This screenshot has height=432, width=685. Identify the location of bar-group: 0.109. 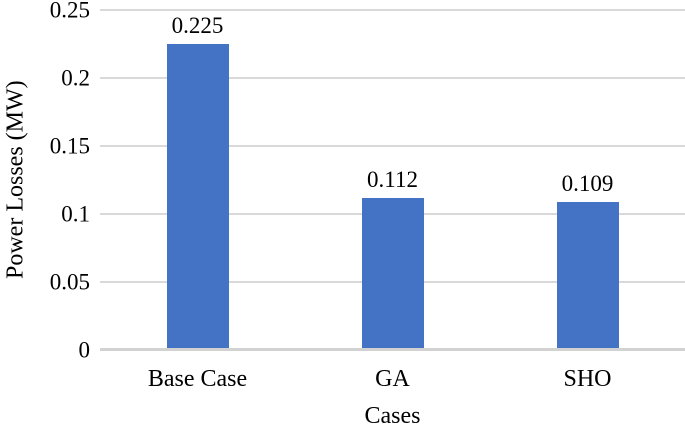
(588, 261).